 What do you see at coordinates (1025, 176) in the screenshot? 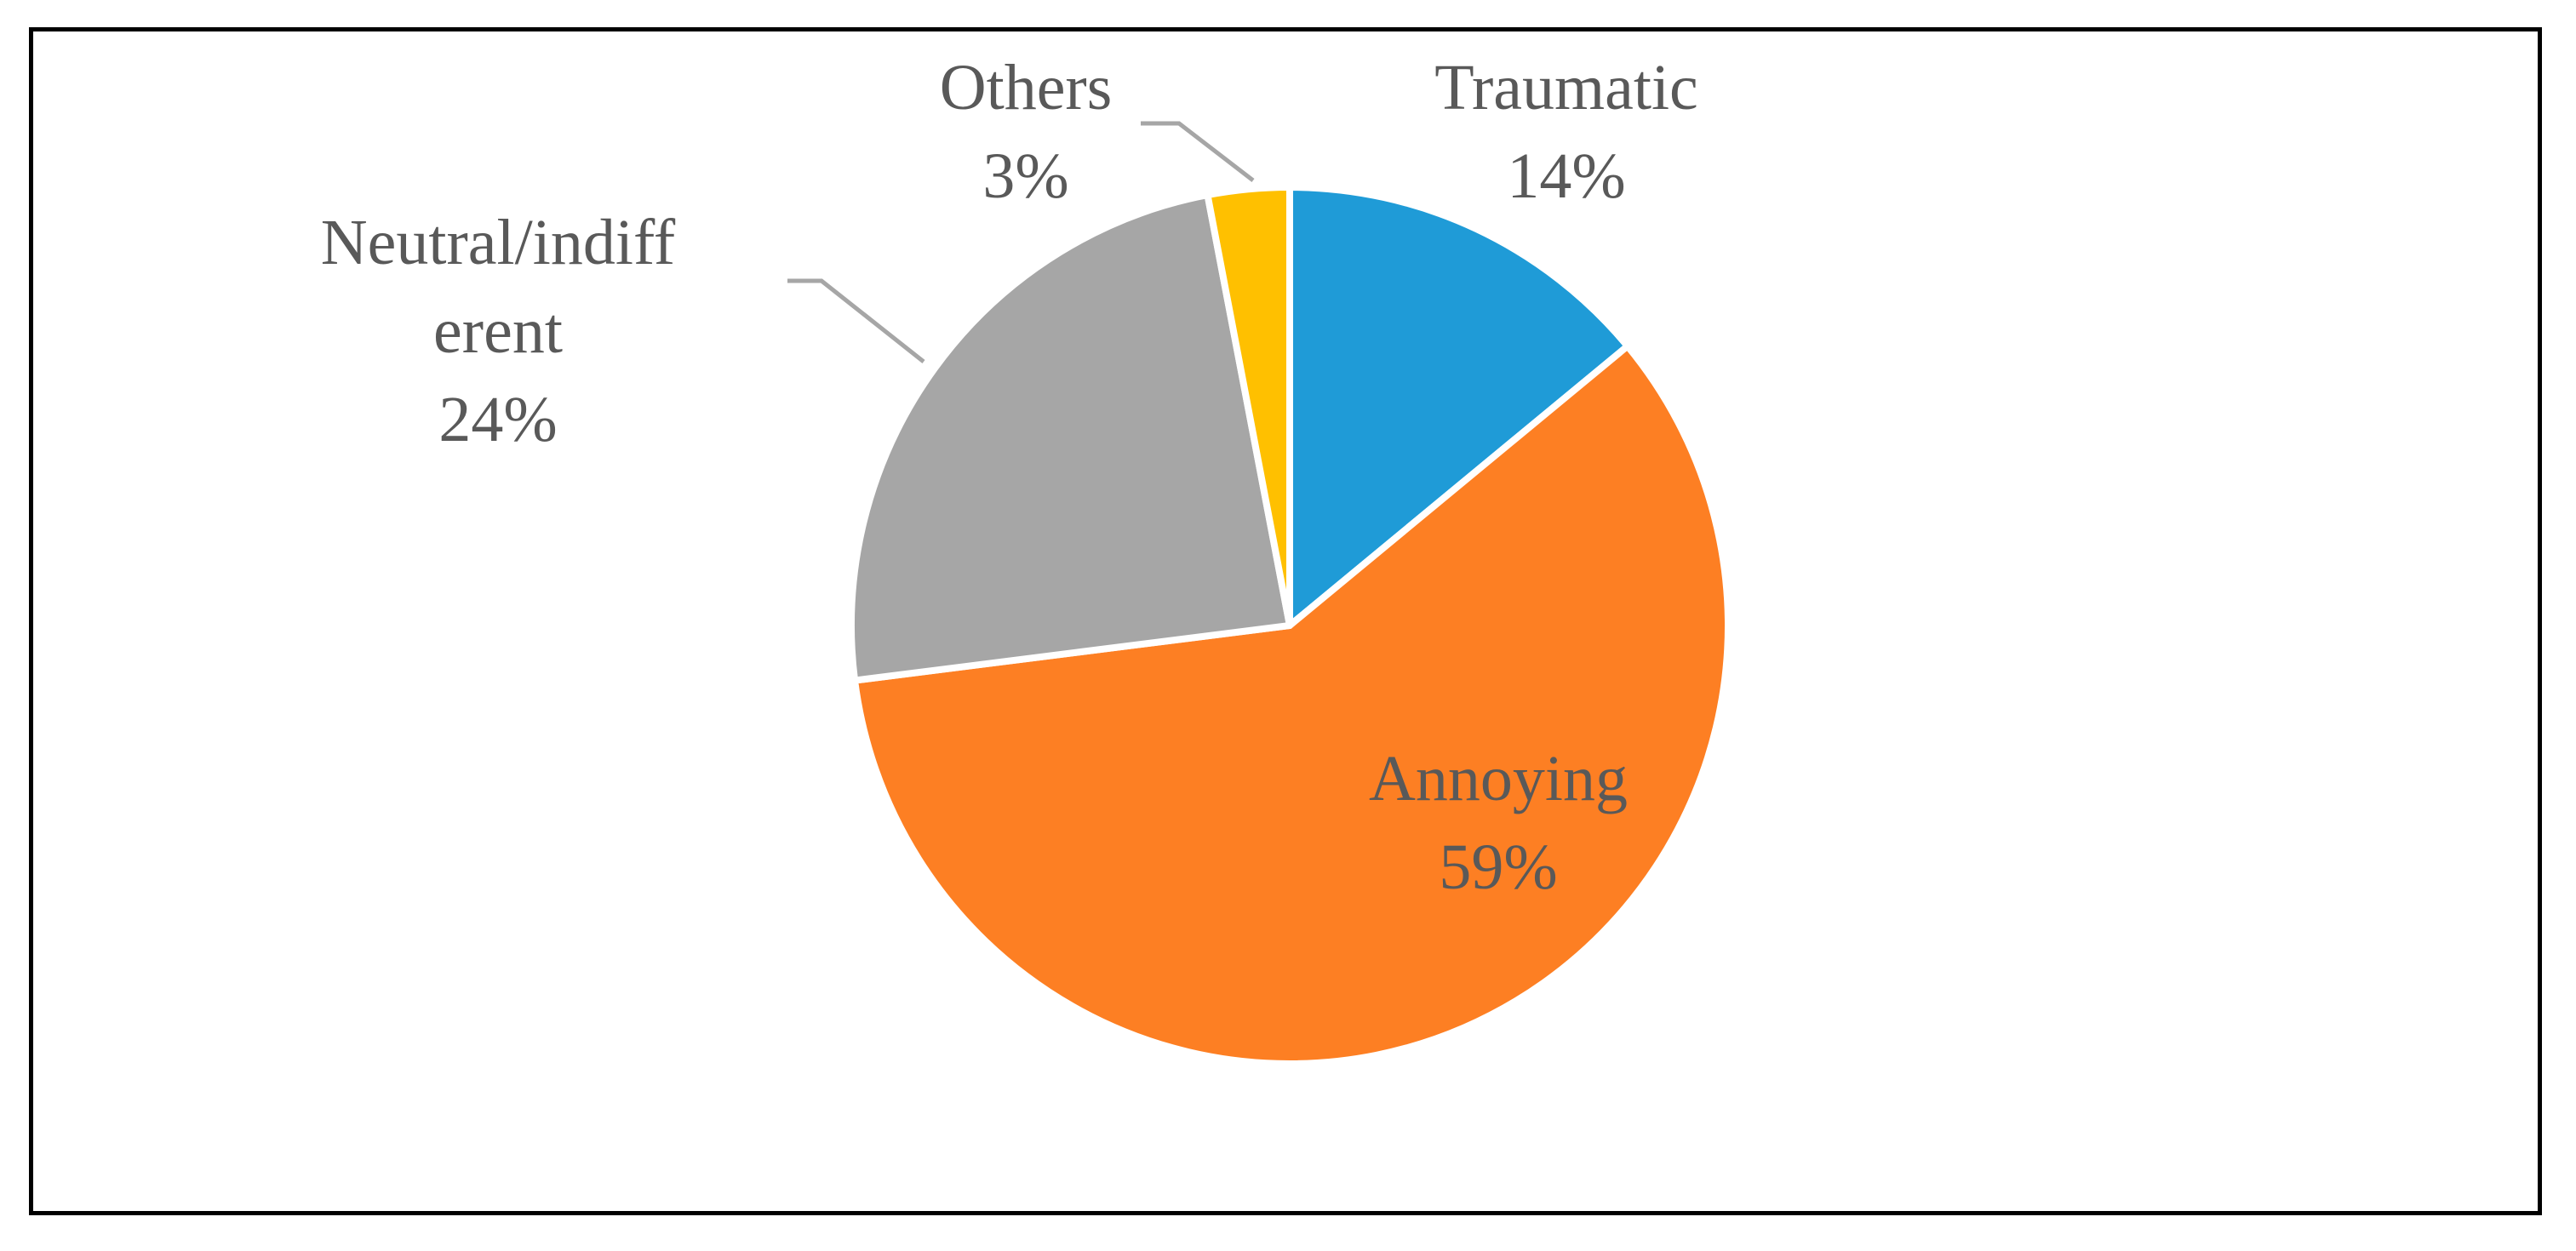
I see `data-label-percent: 3%` at bounding box center [1025, 176].